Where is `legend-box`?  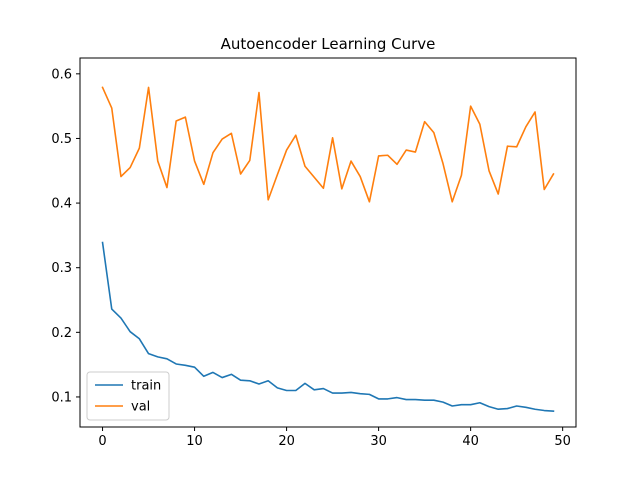 legend-box is located at coordinates (128, 396).